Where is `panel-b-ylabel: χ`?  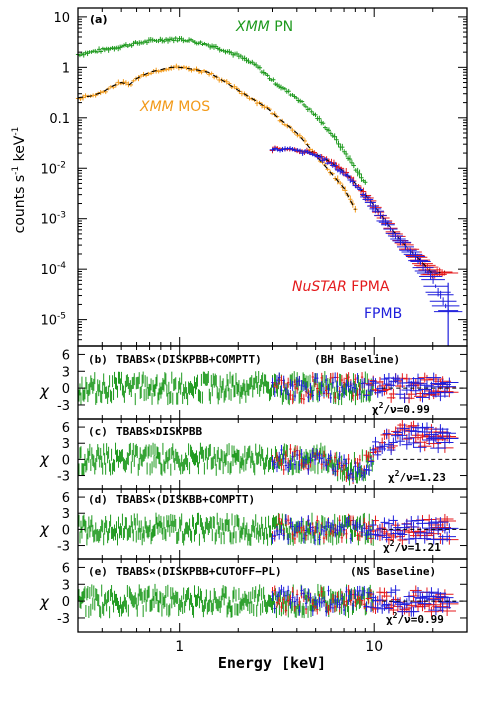 panel-b-ylabel: χ is located at coordinates (44, 391).